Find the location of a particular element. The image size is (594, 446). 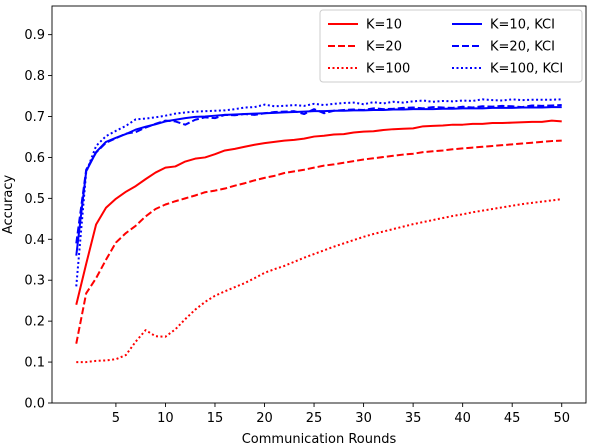

y-tick-label: 0.9 is located at coordinates (34, 35).